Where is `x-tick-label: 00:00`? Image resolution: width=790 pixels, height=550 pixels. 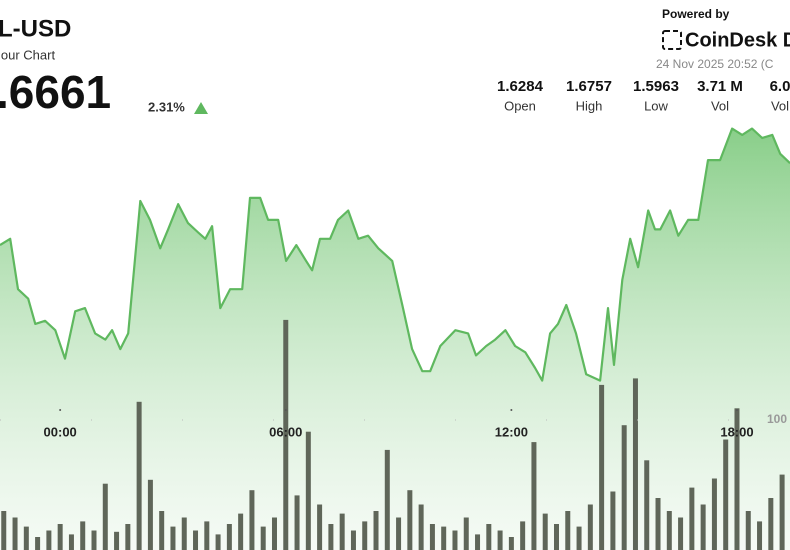
x-tick-label: 00:00 is located at coordinates (60, 431).